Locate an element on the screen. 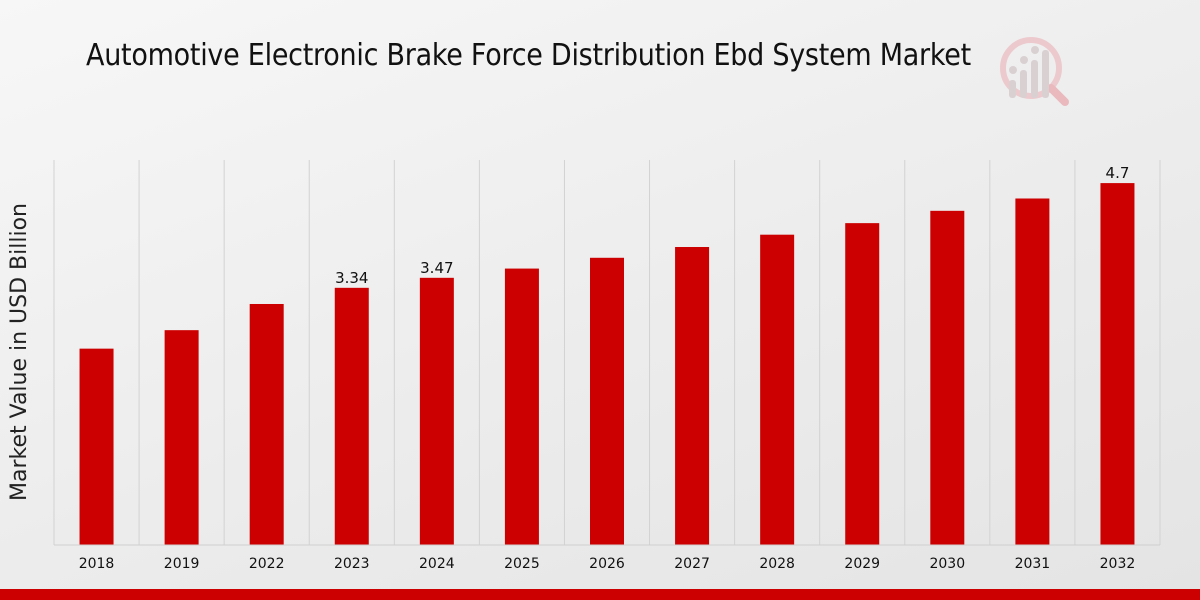  y-axis-label: Market Value in USD Billion is located at coordinates (19, 352).